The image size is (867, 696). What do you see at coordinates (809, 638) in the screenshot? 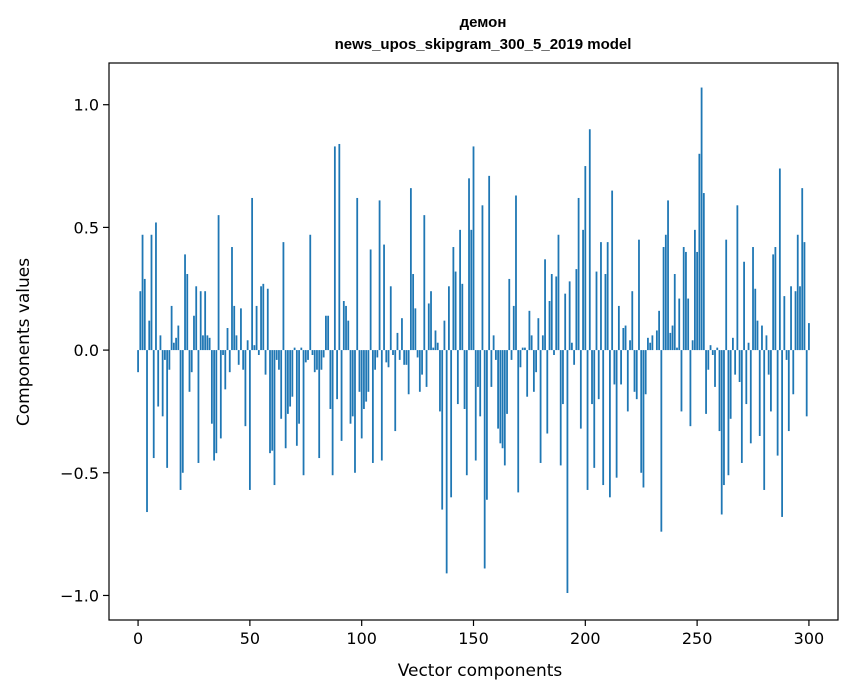
I see `x-tick-label: 300` at bounding box center [809, 638].